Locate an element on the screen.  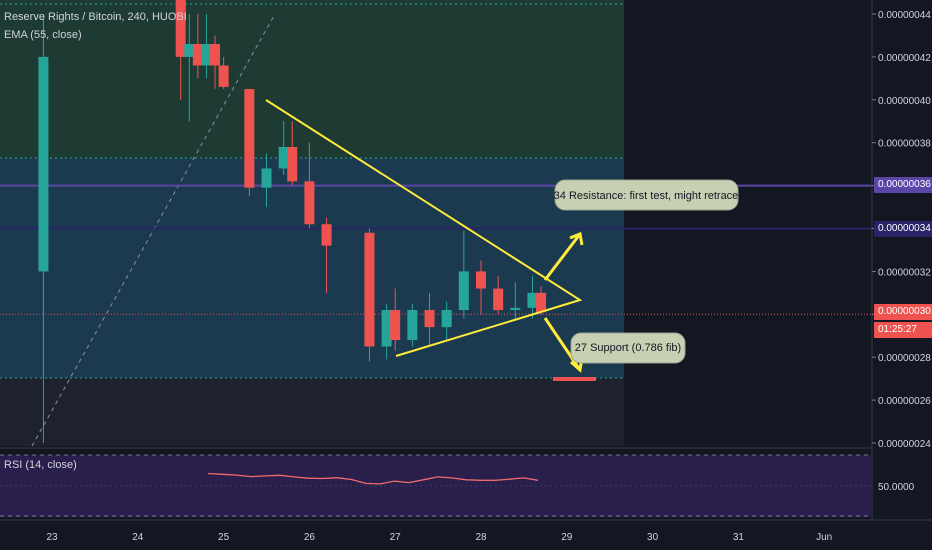
time-tick-label: 24 is located at coordinates (138, 537).